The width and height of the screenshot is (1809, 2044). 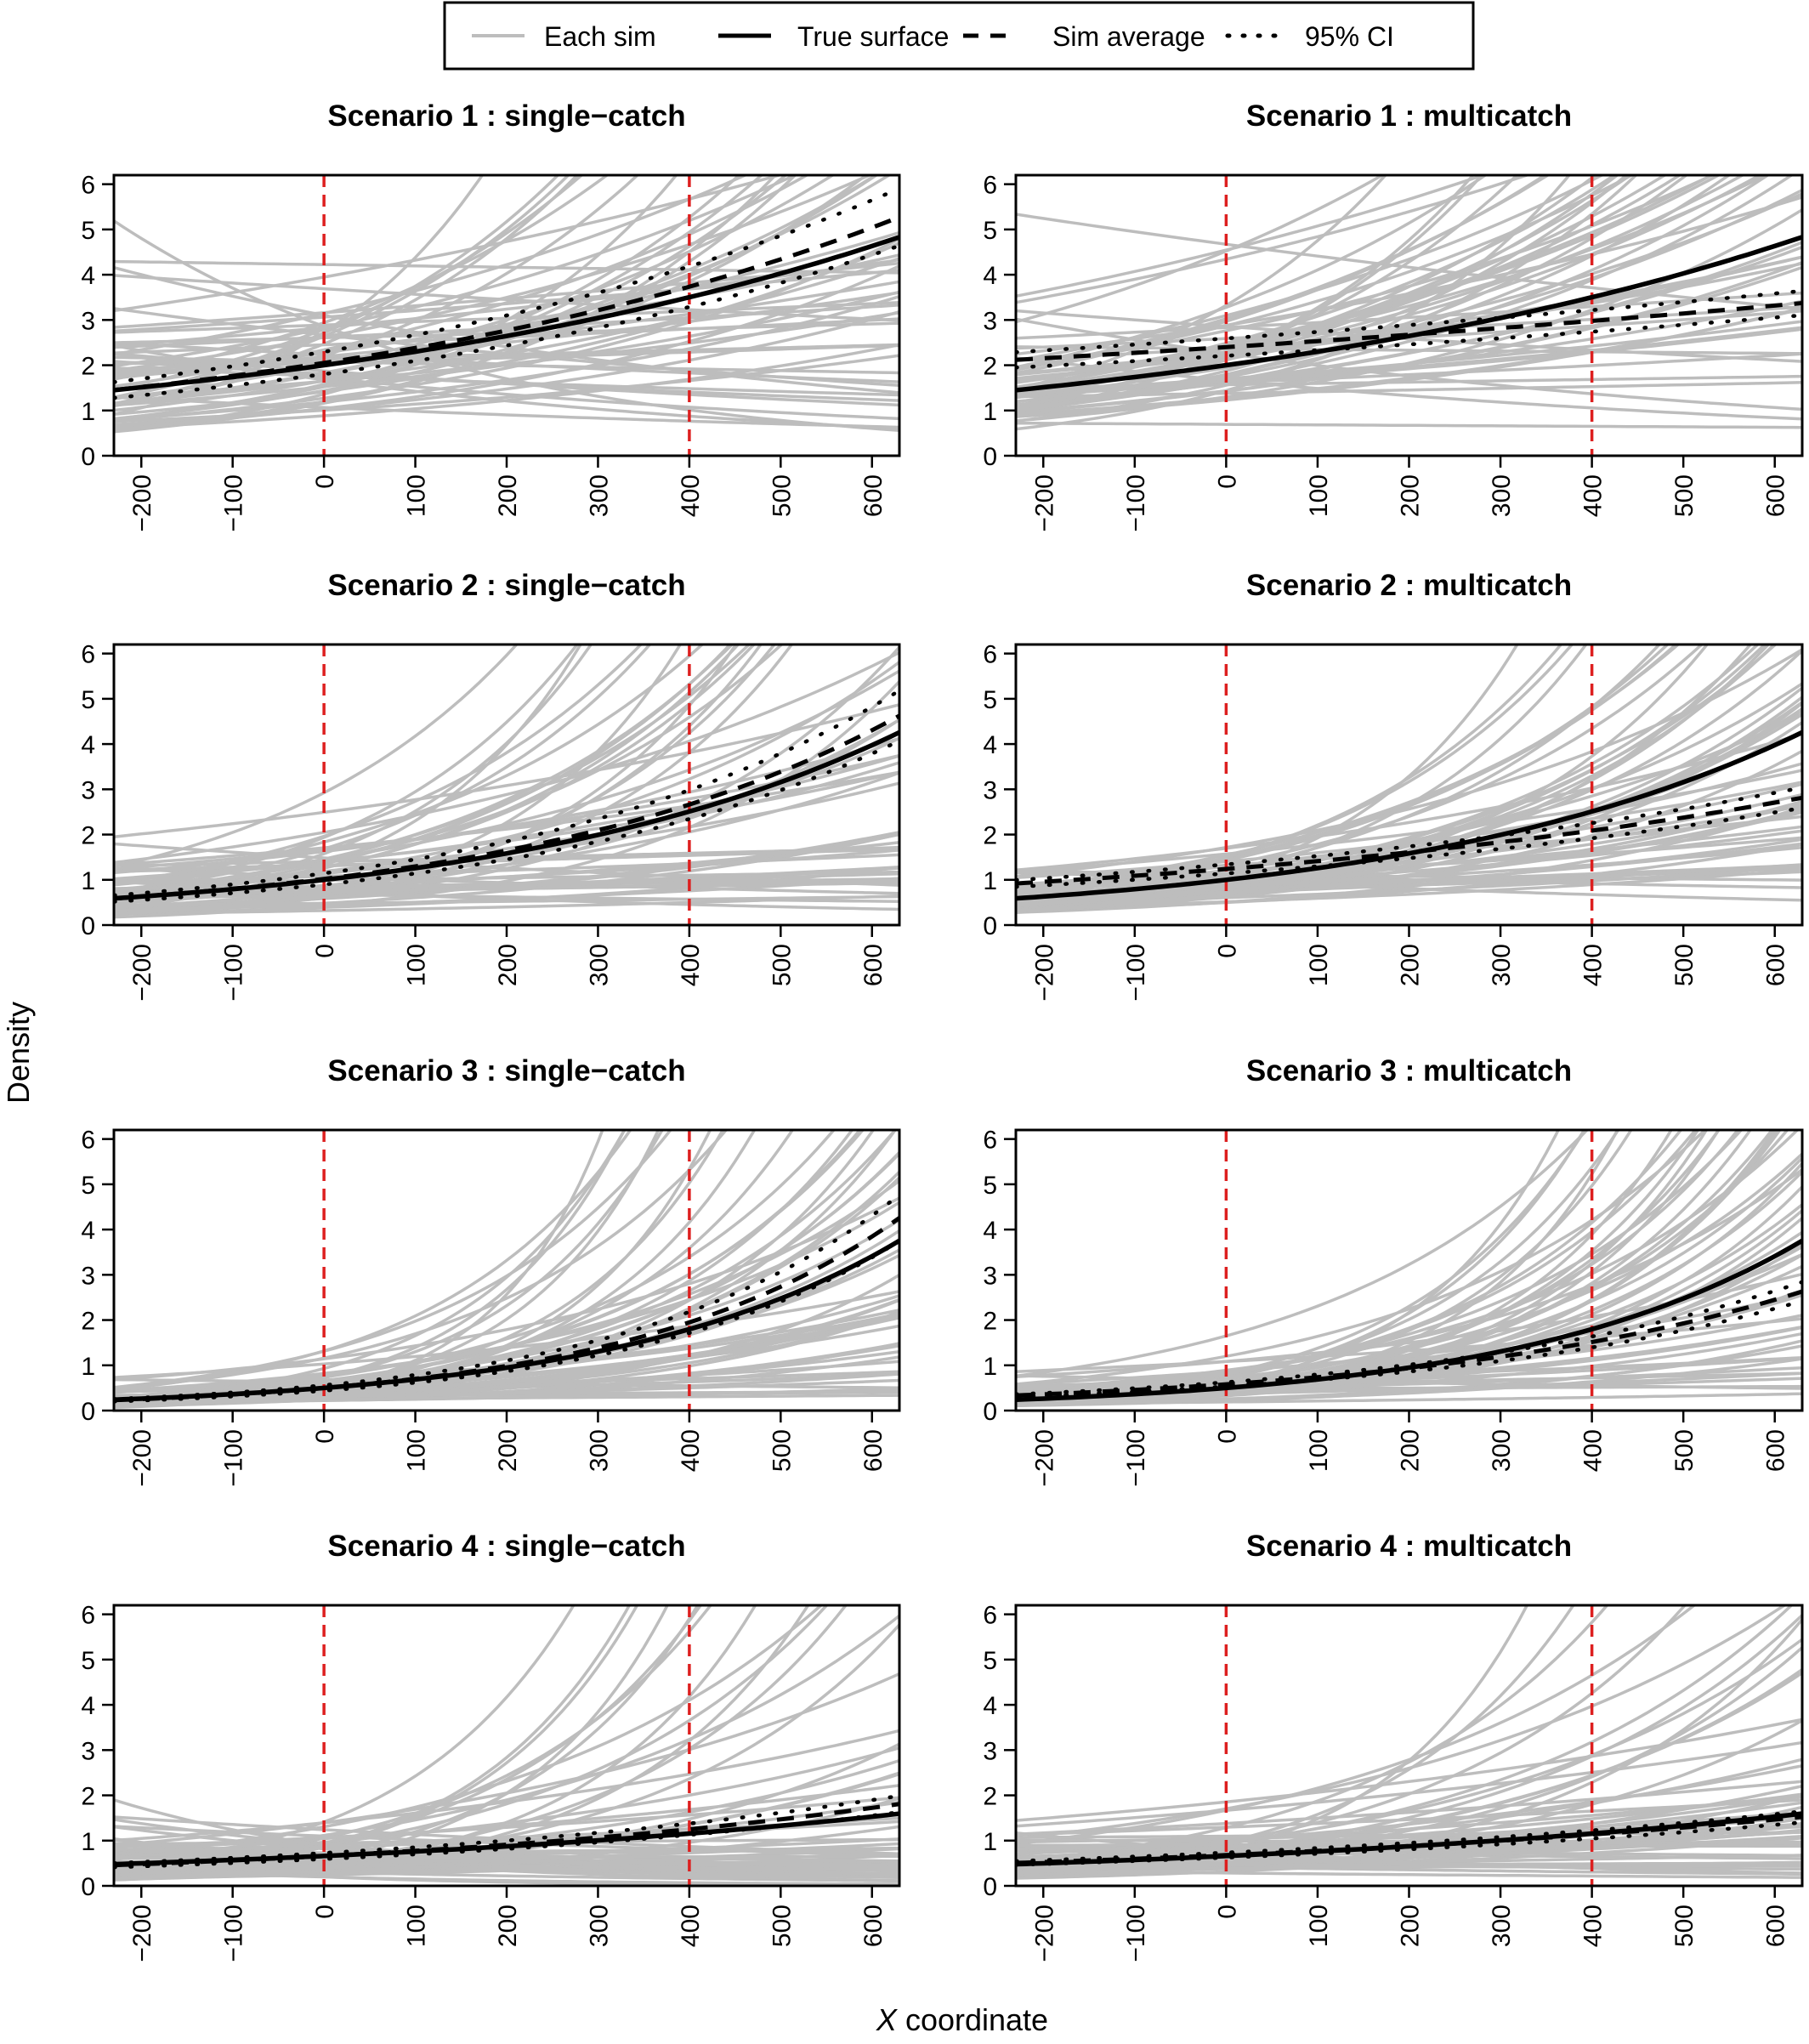 What do you see at coordinates (887, 2019) in the screenshot?
I see `x-axis-label-italic: X` at bounding box center [887, 2019].